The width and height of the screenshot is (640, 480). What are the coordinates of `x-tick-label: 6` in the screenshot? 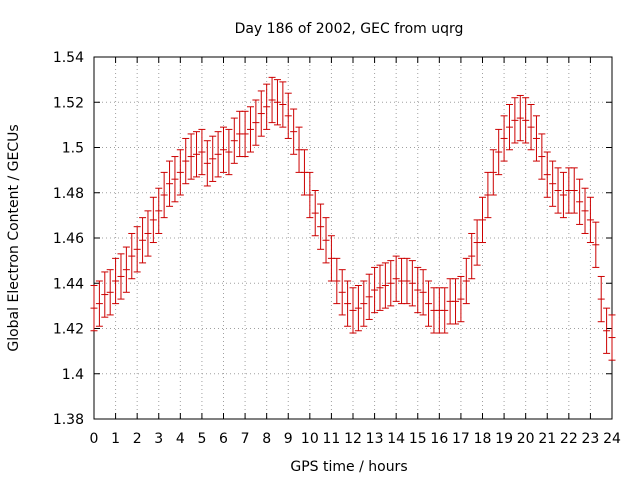 It's located at (223, 439).